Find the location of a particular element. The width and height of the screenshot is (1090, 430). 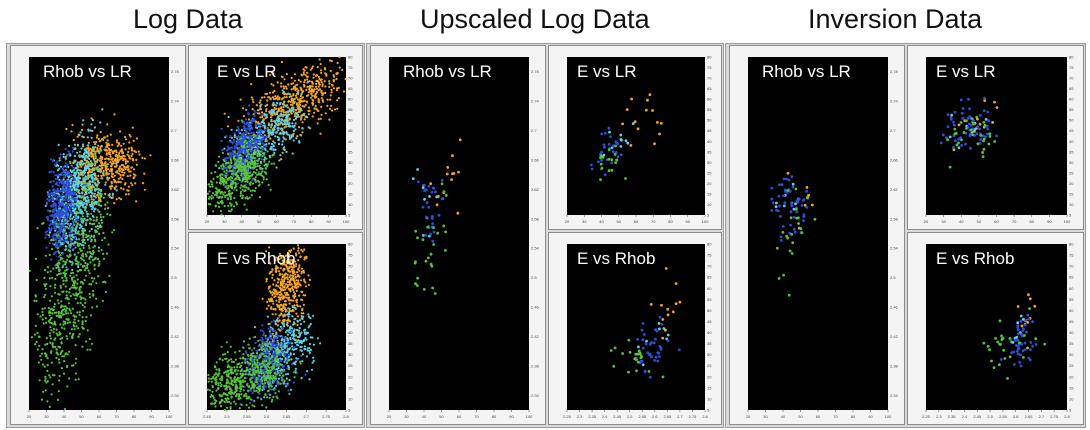

y-tick-label: 10 is located at coordinates (350, 204).